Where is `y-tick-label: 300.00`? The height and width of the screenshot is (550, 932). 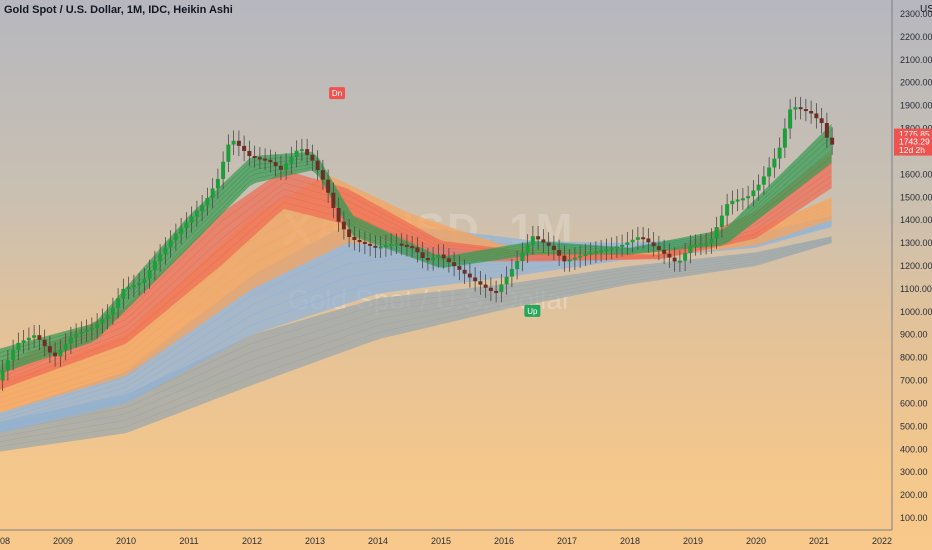 y-tick-label: 300.00 is located at coordinates (914, 472).